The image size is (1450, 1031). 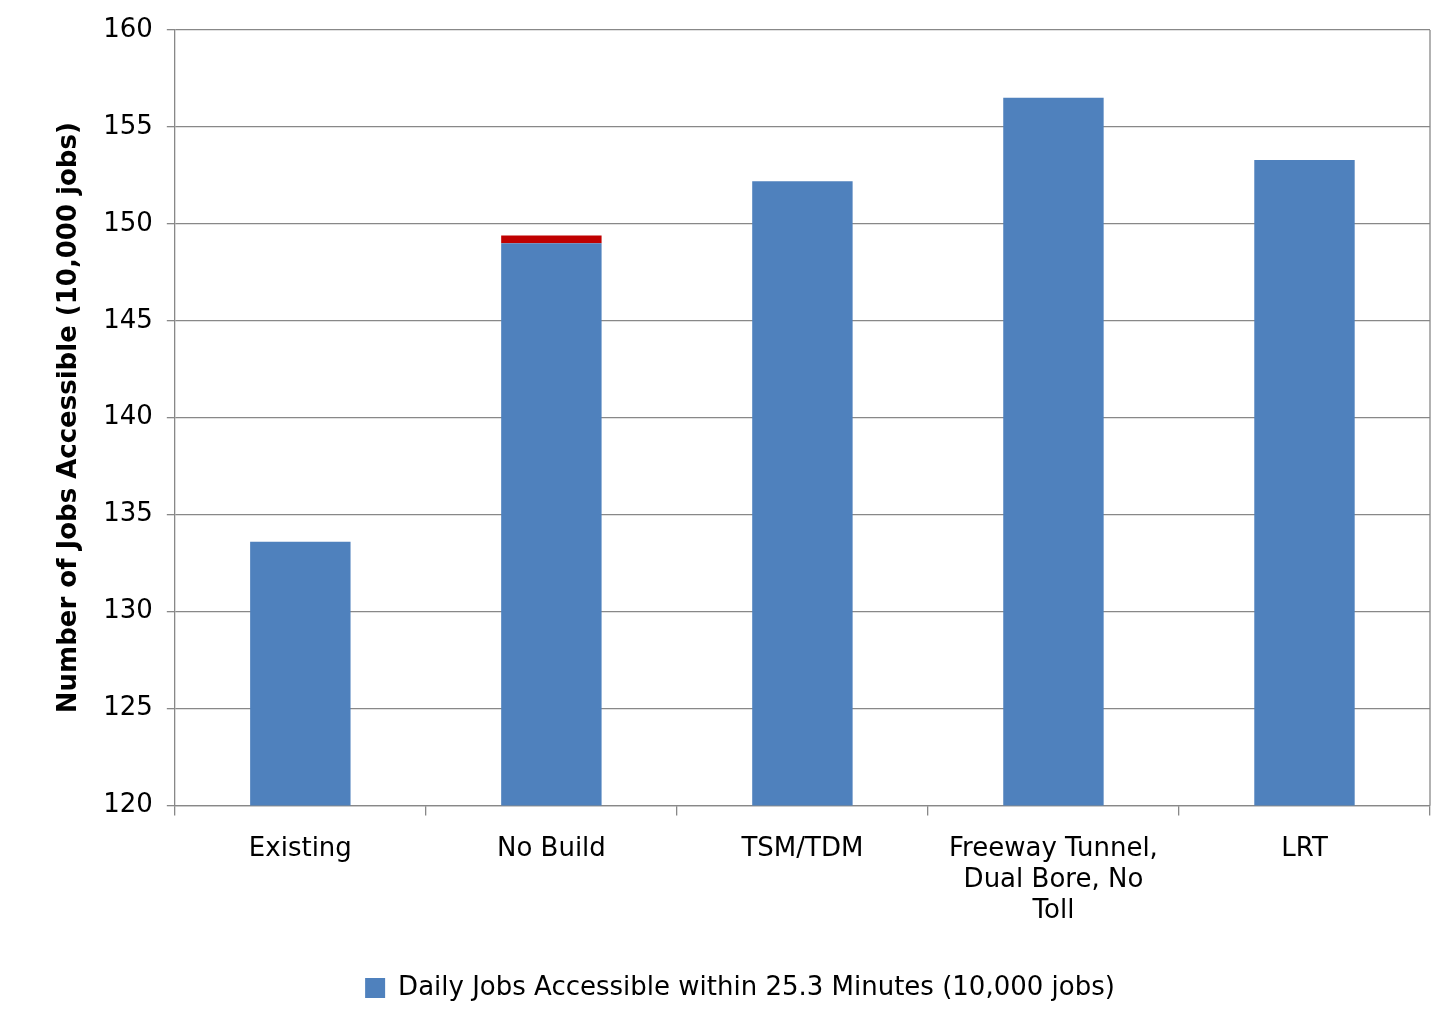 What do you see at coordinates (128, 803) in the screenshot?
I see `y-tick-label: 120` at bounding box center [128, 803].